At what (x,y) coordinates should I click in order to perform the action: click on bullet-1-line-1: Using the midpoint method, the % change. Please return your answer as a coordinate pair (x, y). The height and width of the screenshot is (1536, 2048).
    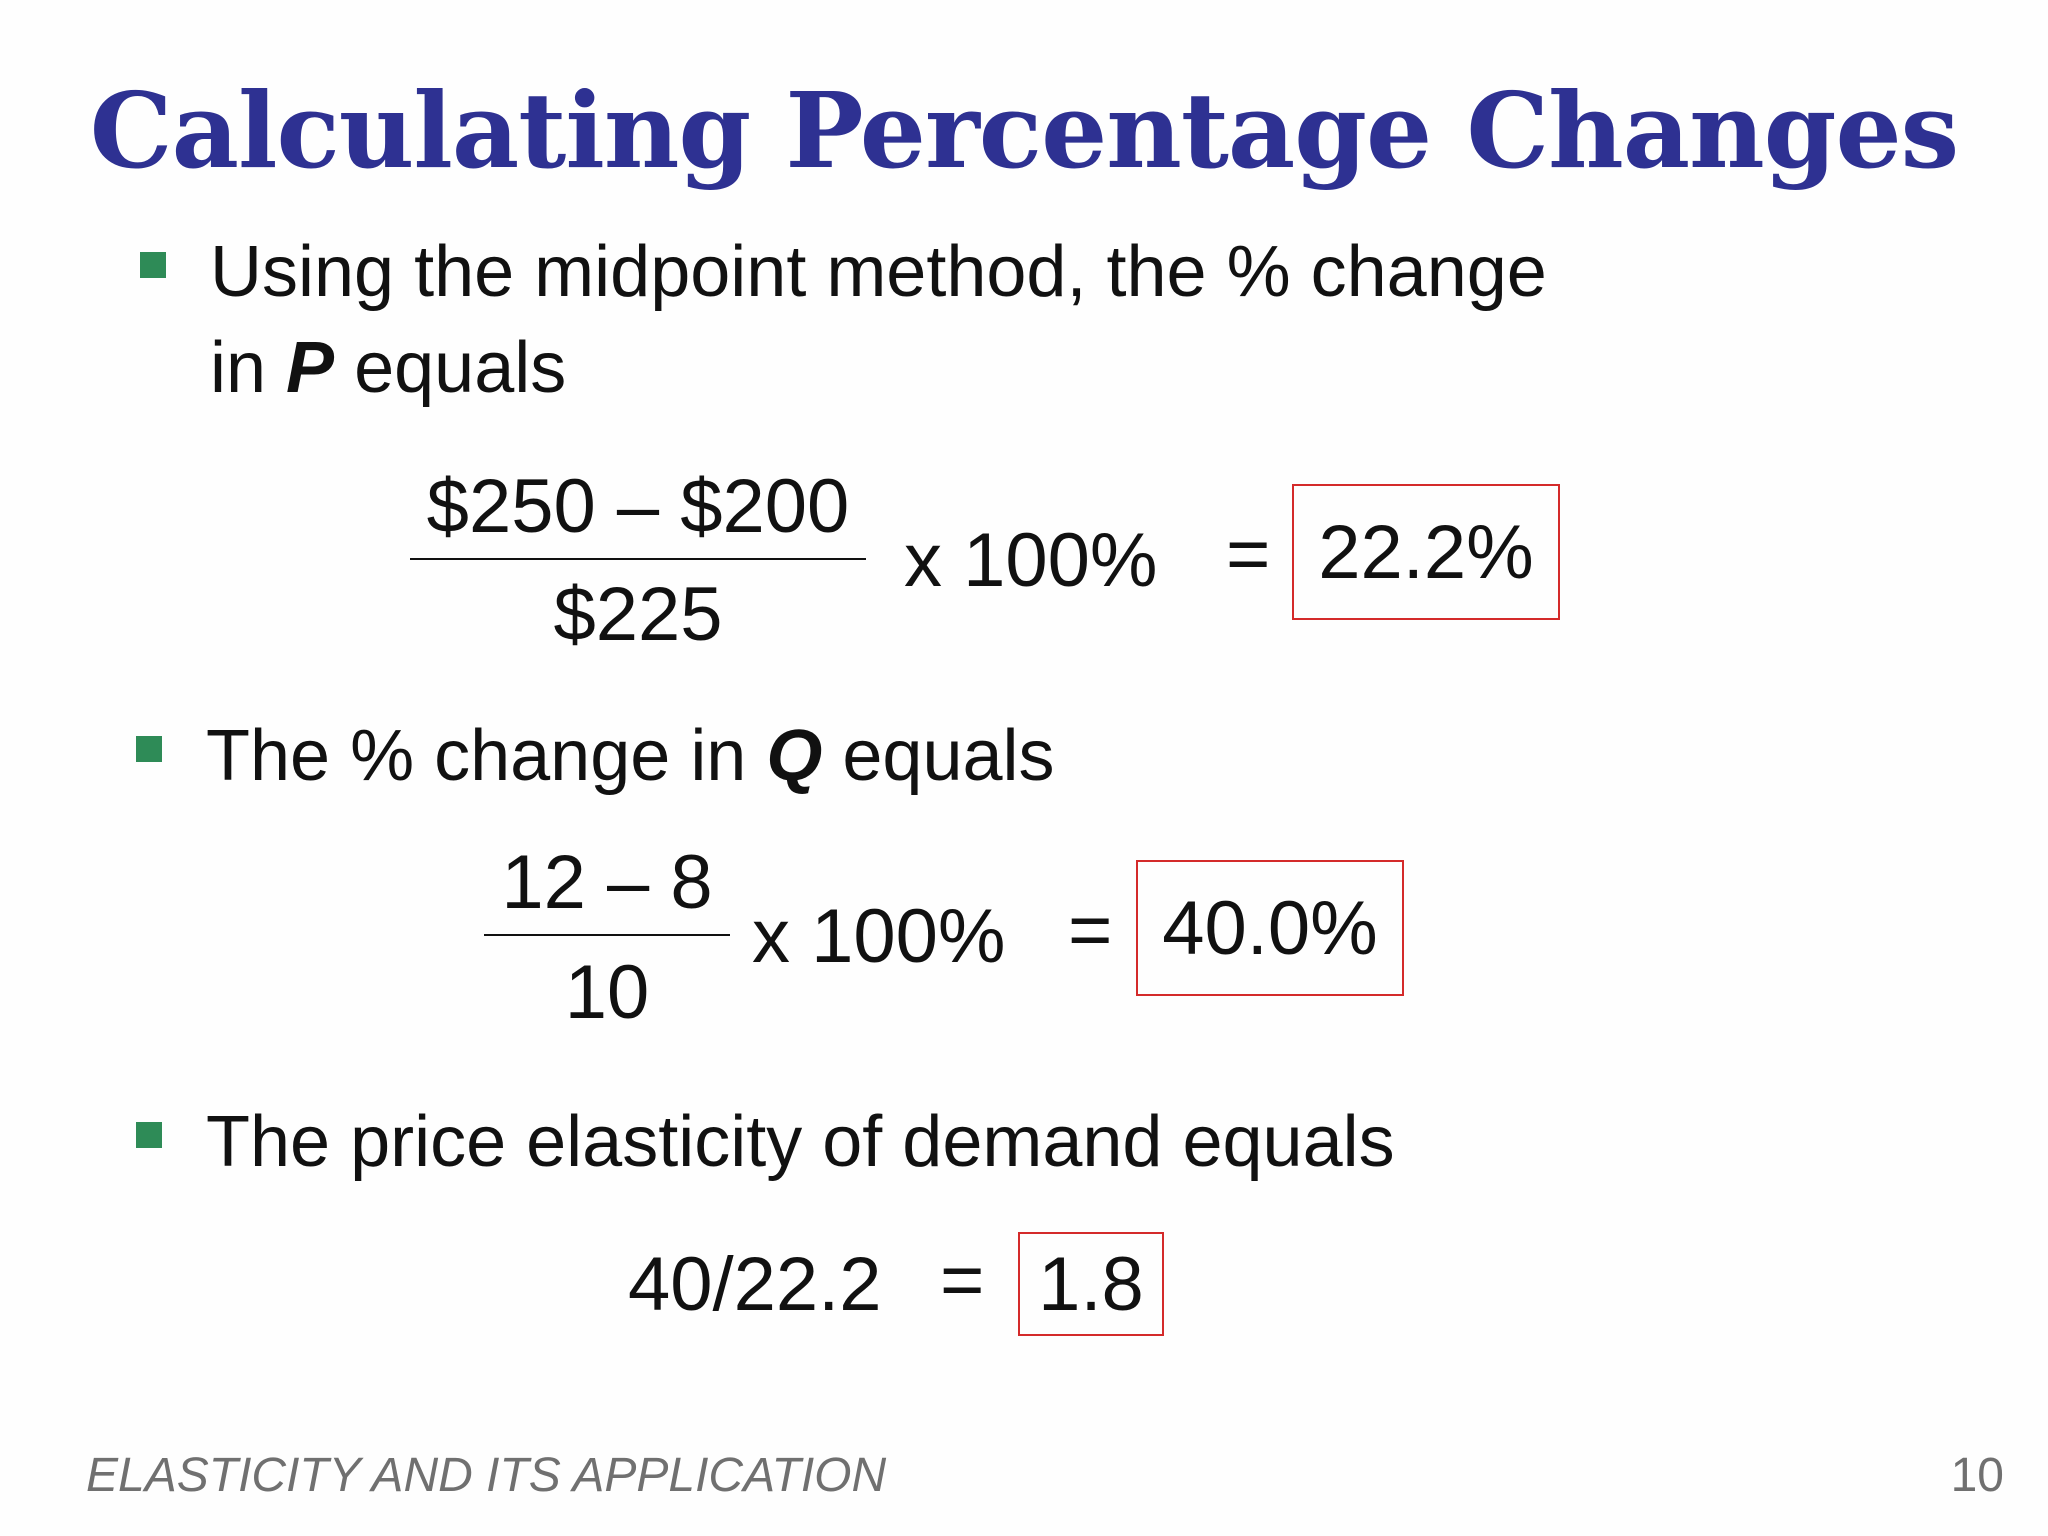
    Looking at the image, I should click on (878, 272).